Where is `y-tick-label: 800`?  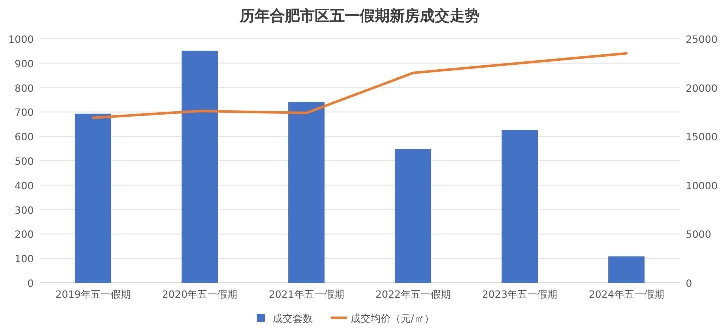
y-tick-label: 800 is located at coordinates (24, 89).